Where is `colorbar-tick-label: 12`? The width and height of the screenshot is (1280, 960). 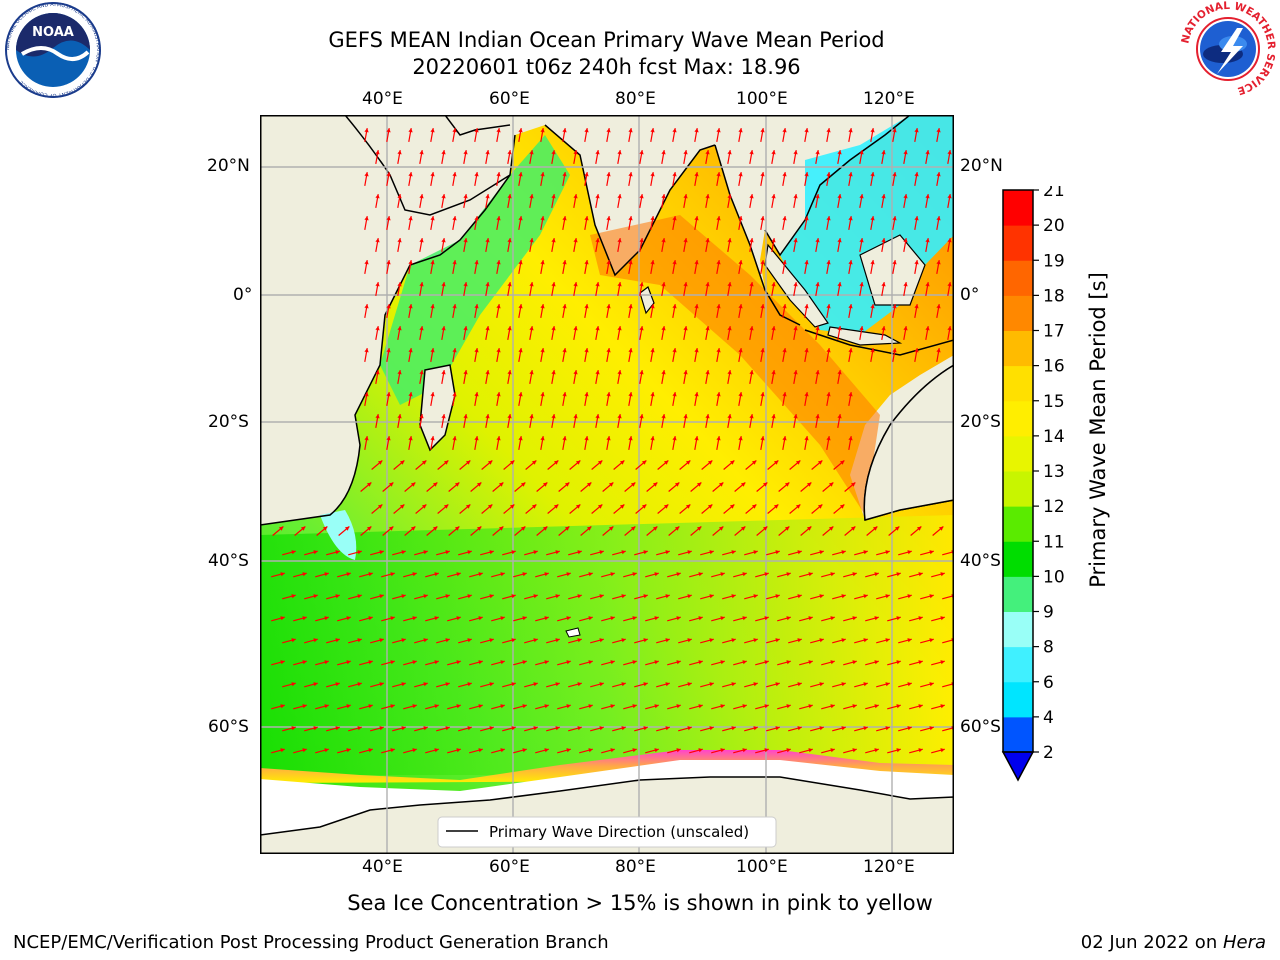 colorbar-tick-label: 12 is located at coordinates (1054, 507).